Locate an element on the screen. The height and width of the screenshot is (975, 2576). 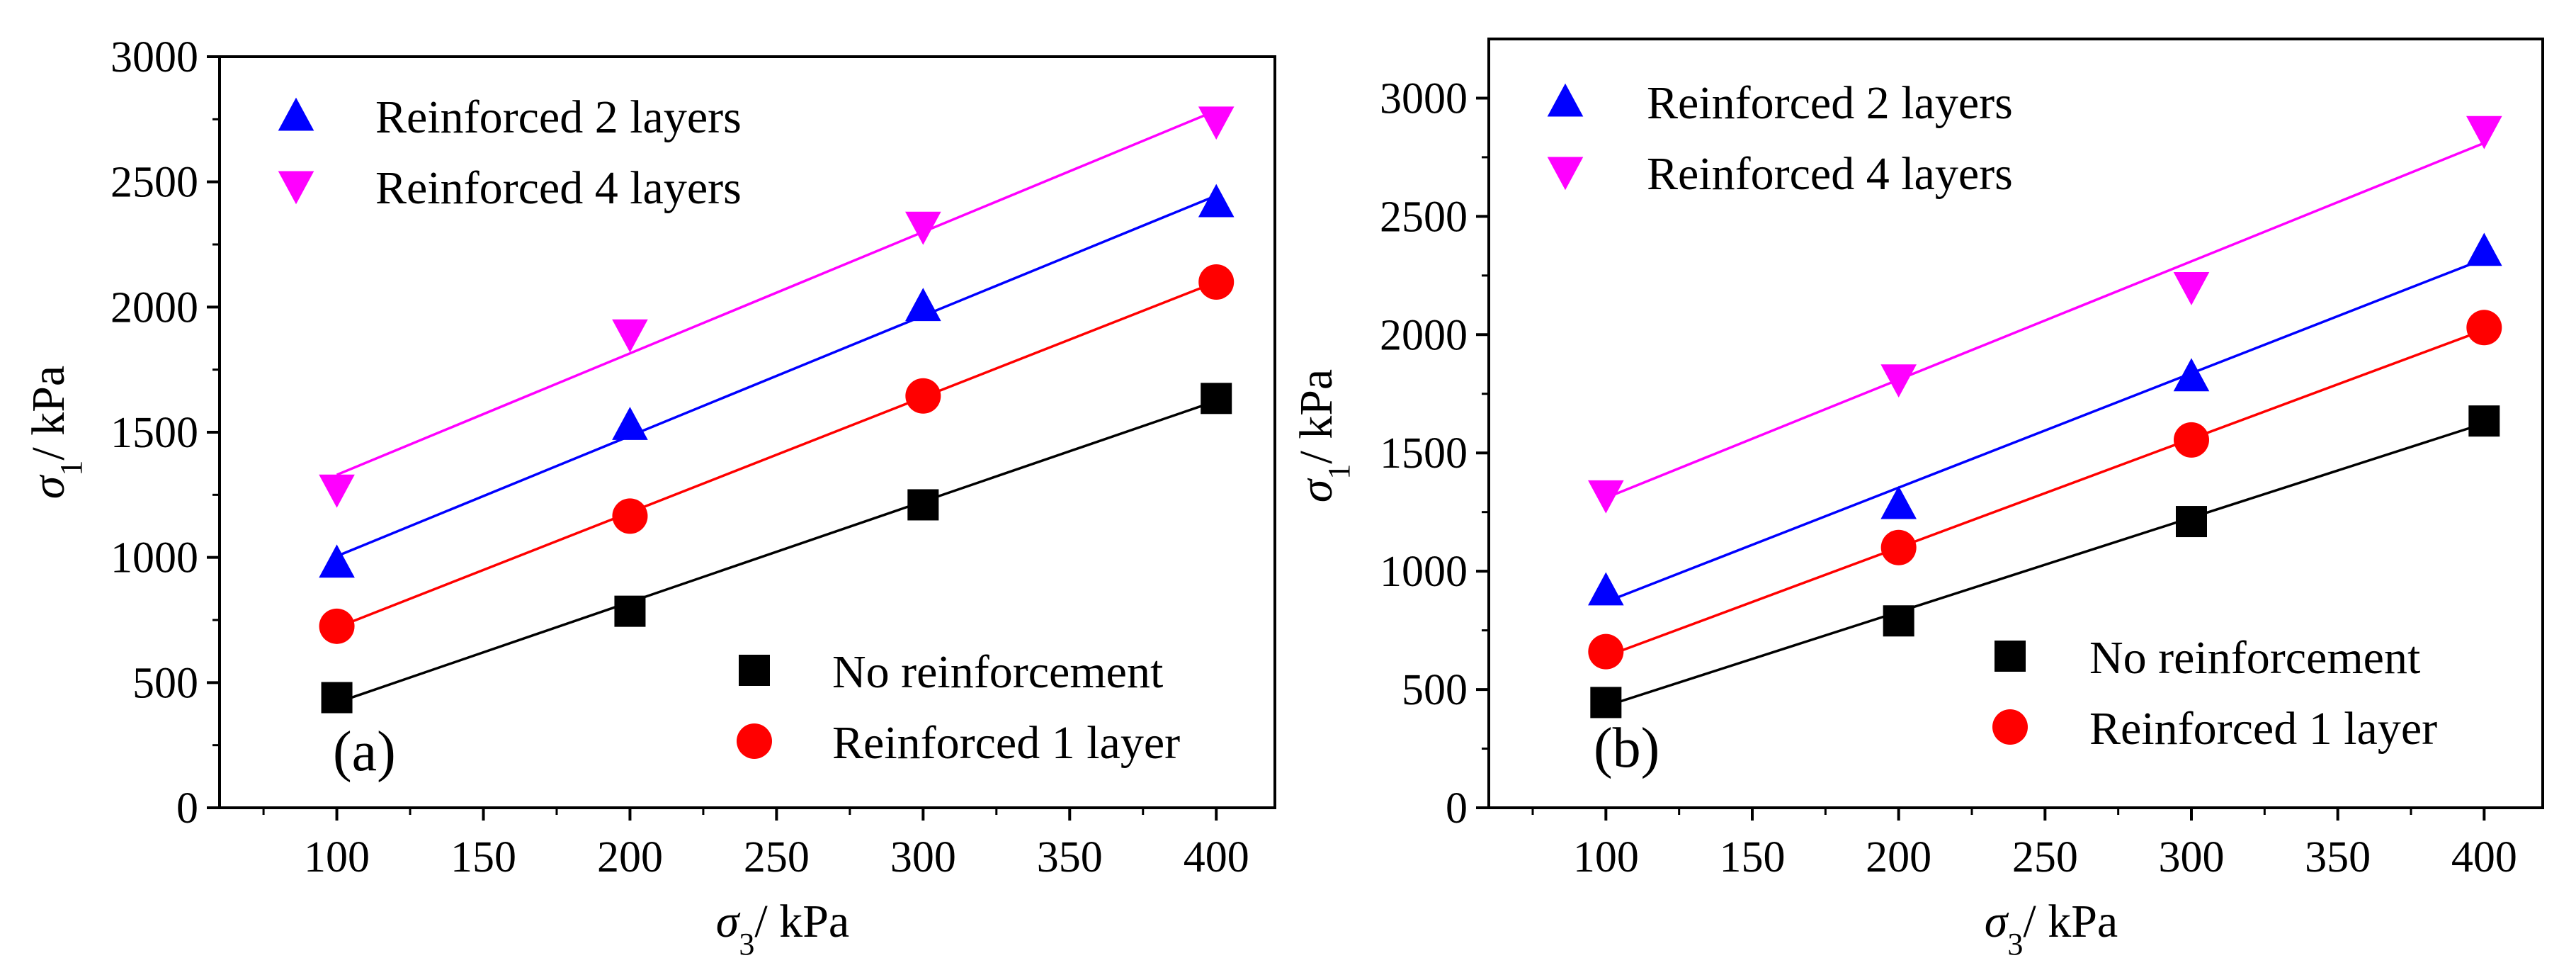
panel-label: (a) is located at coordinates (364, 752).